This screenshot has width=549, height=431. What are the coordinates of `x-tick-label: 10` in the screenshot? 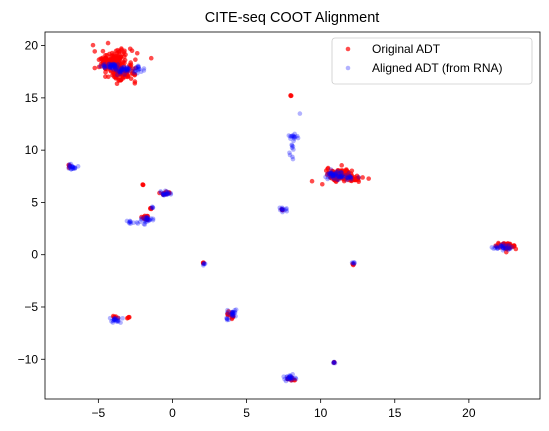 It's located at (321, 413).